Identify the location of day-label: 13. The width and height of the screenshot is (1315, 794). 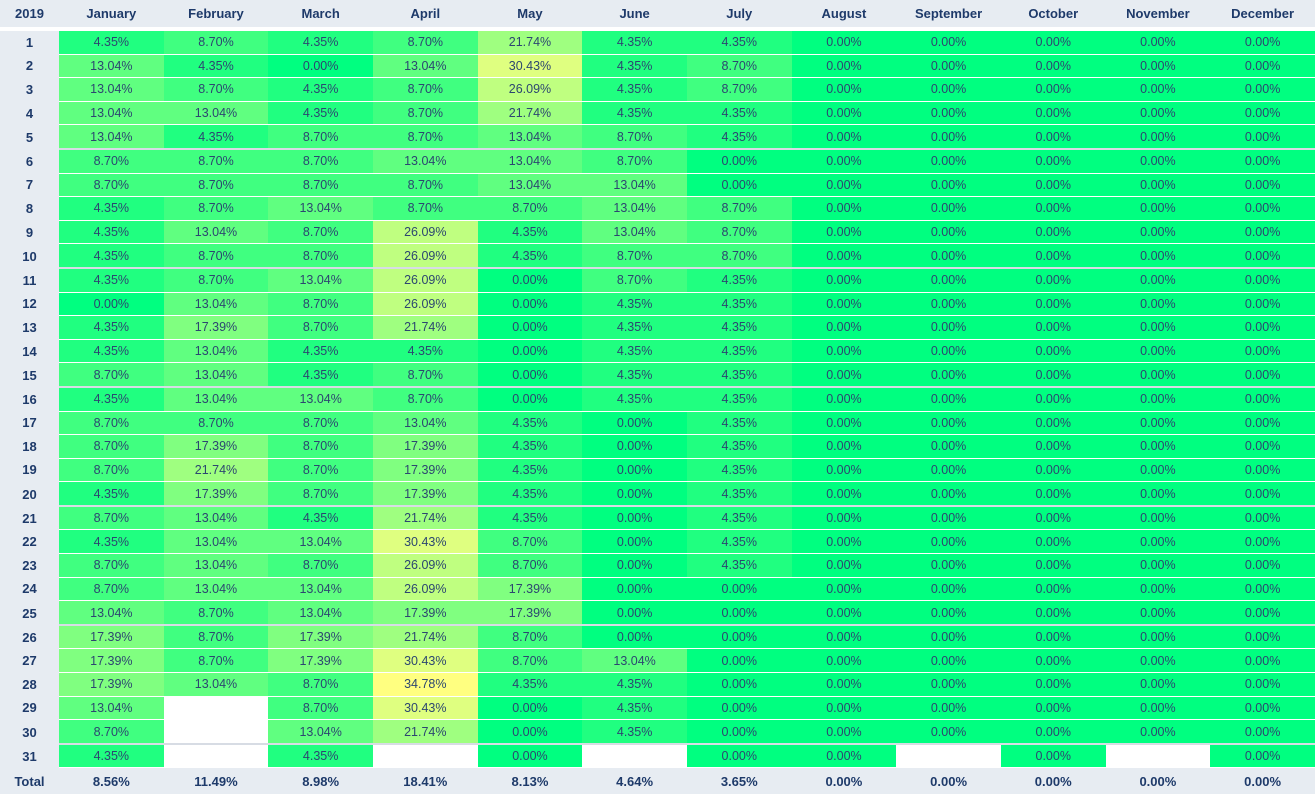
(29, 328).